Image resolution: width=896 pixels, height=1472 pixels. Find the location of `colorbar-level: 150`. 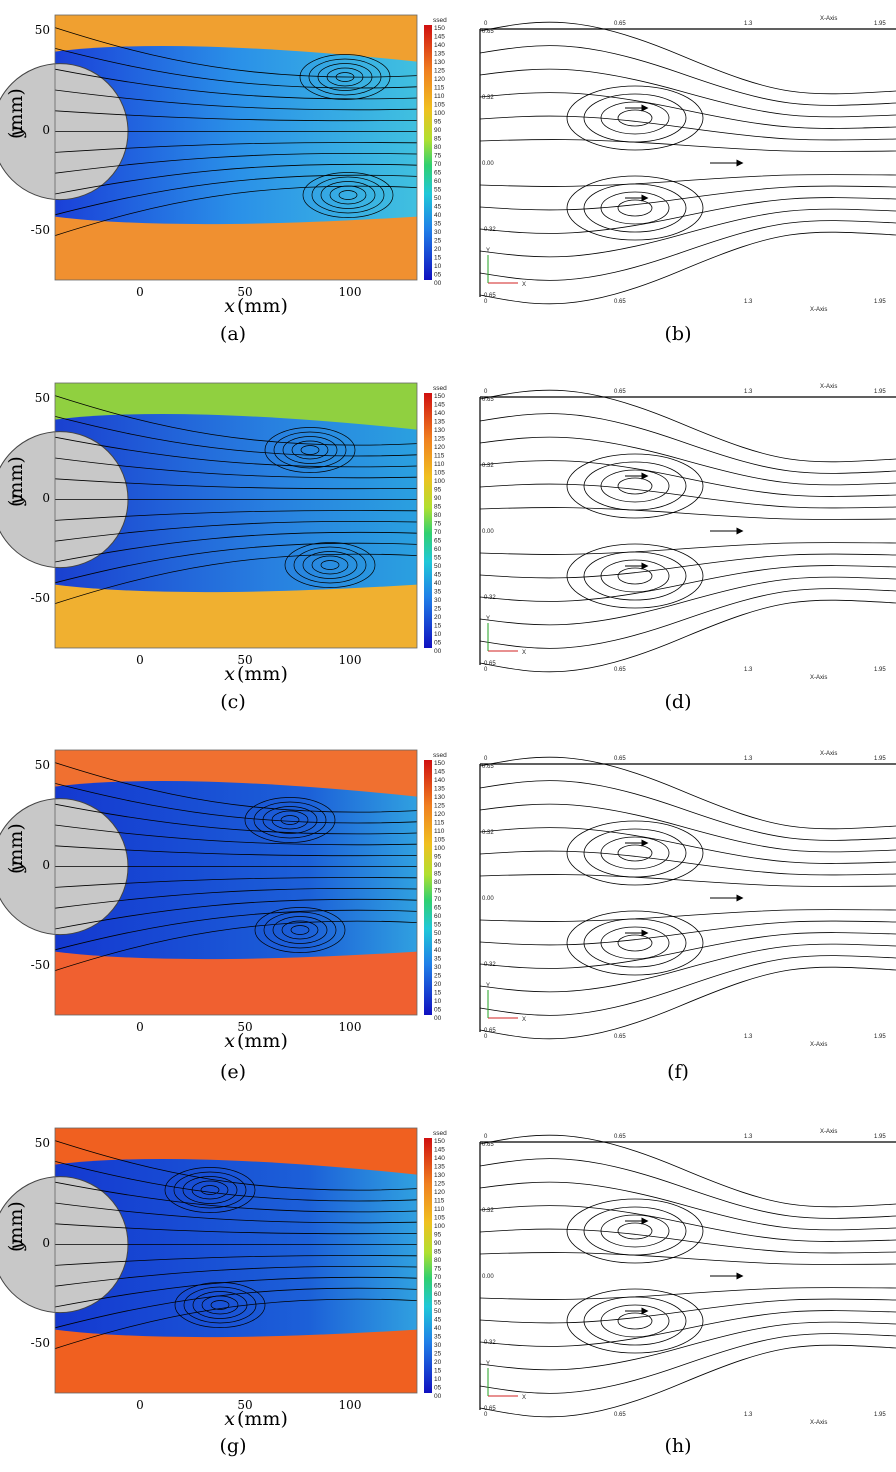

colorbar-level: 150 is located at coordinates (439, 28).